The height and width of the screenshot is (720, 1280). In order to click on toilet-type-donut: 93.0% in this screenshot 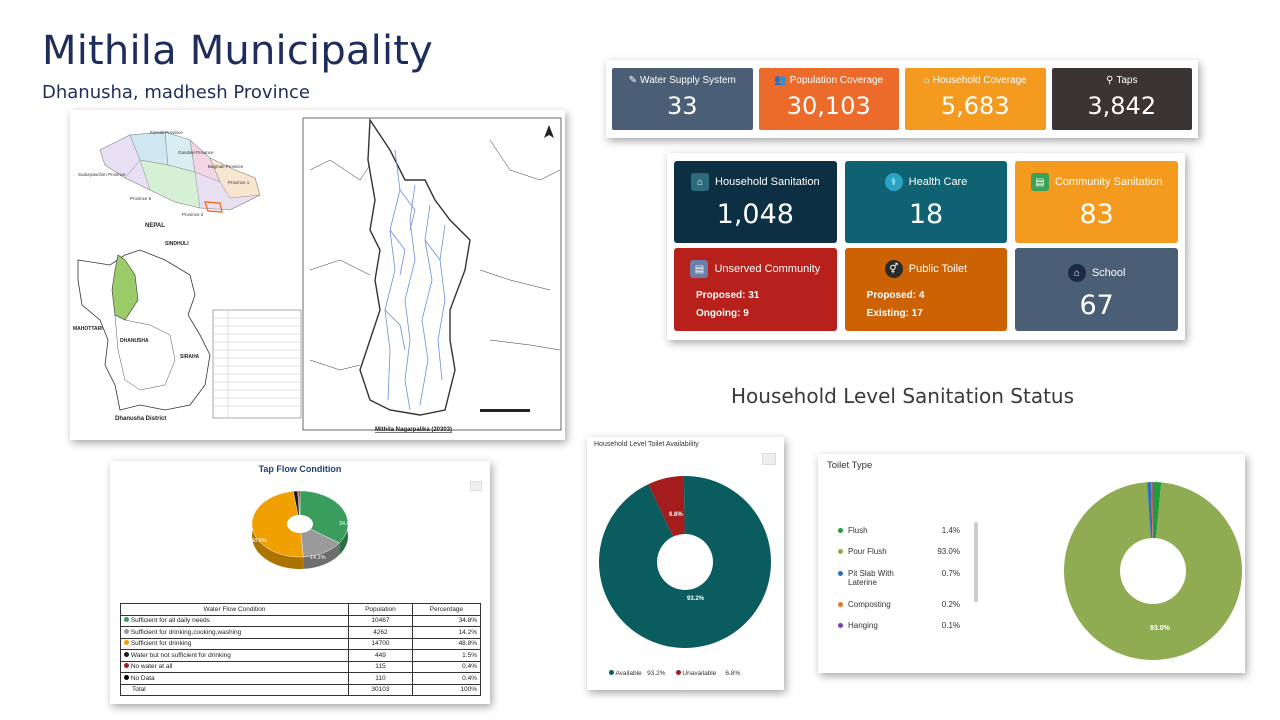, I will do `click(1153, 571)`.